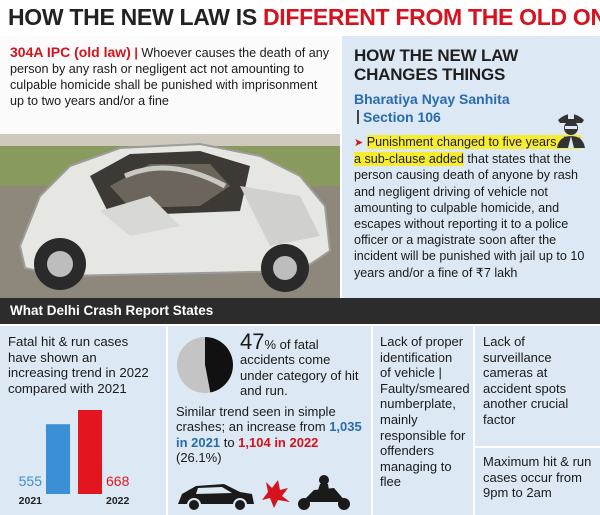  What do you see at coordinates (432, 99) in the screenshot?
I see `new-law-sub-part1: Bharatiya Nyay Sanhita` at bounding box center [432, 99].